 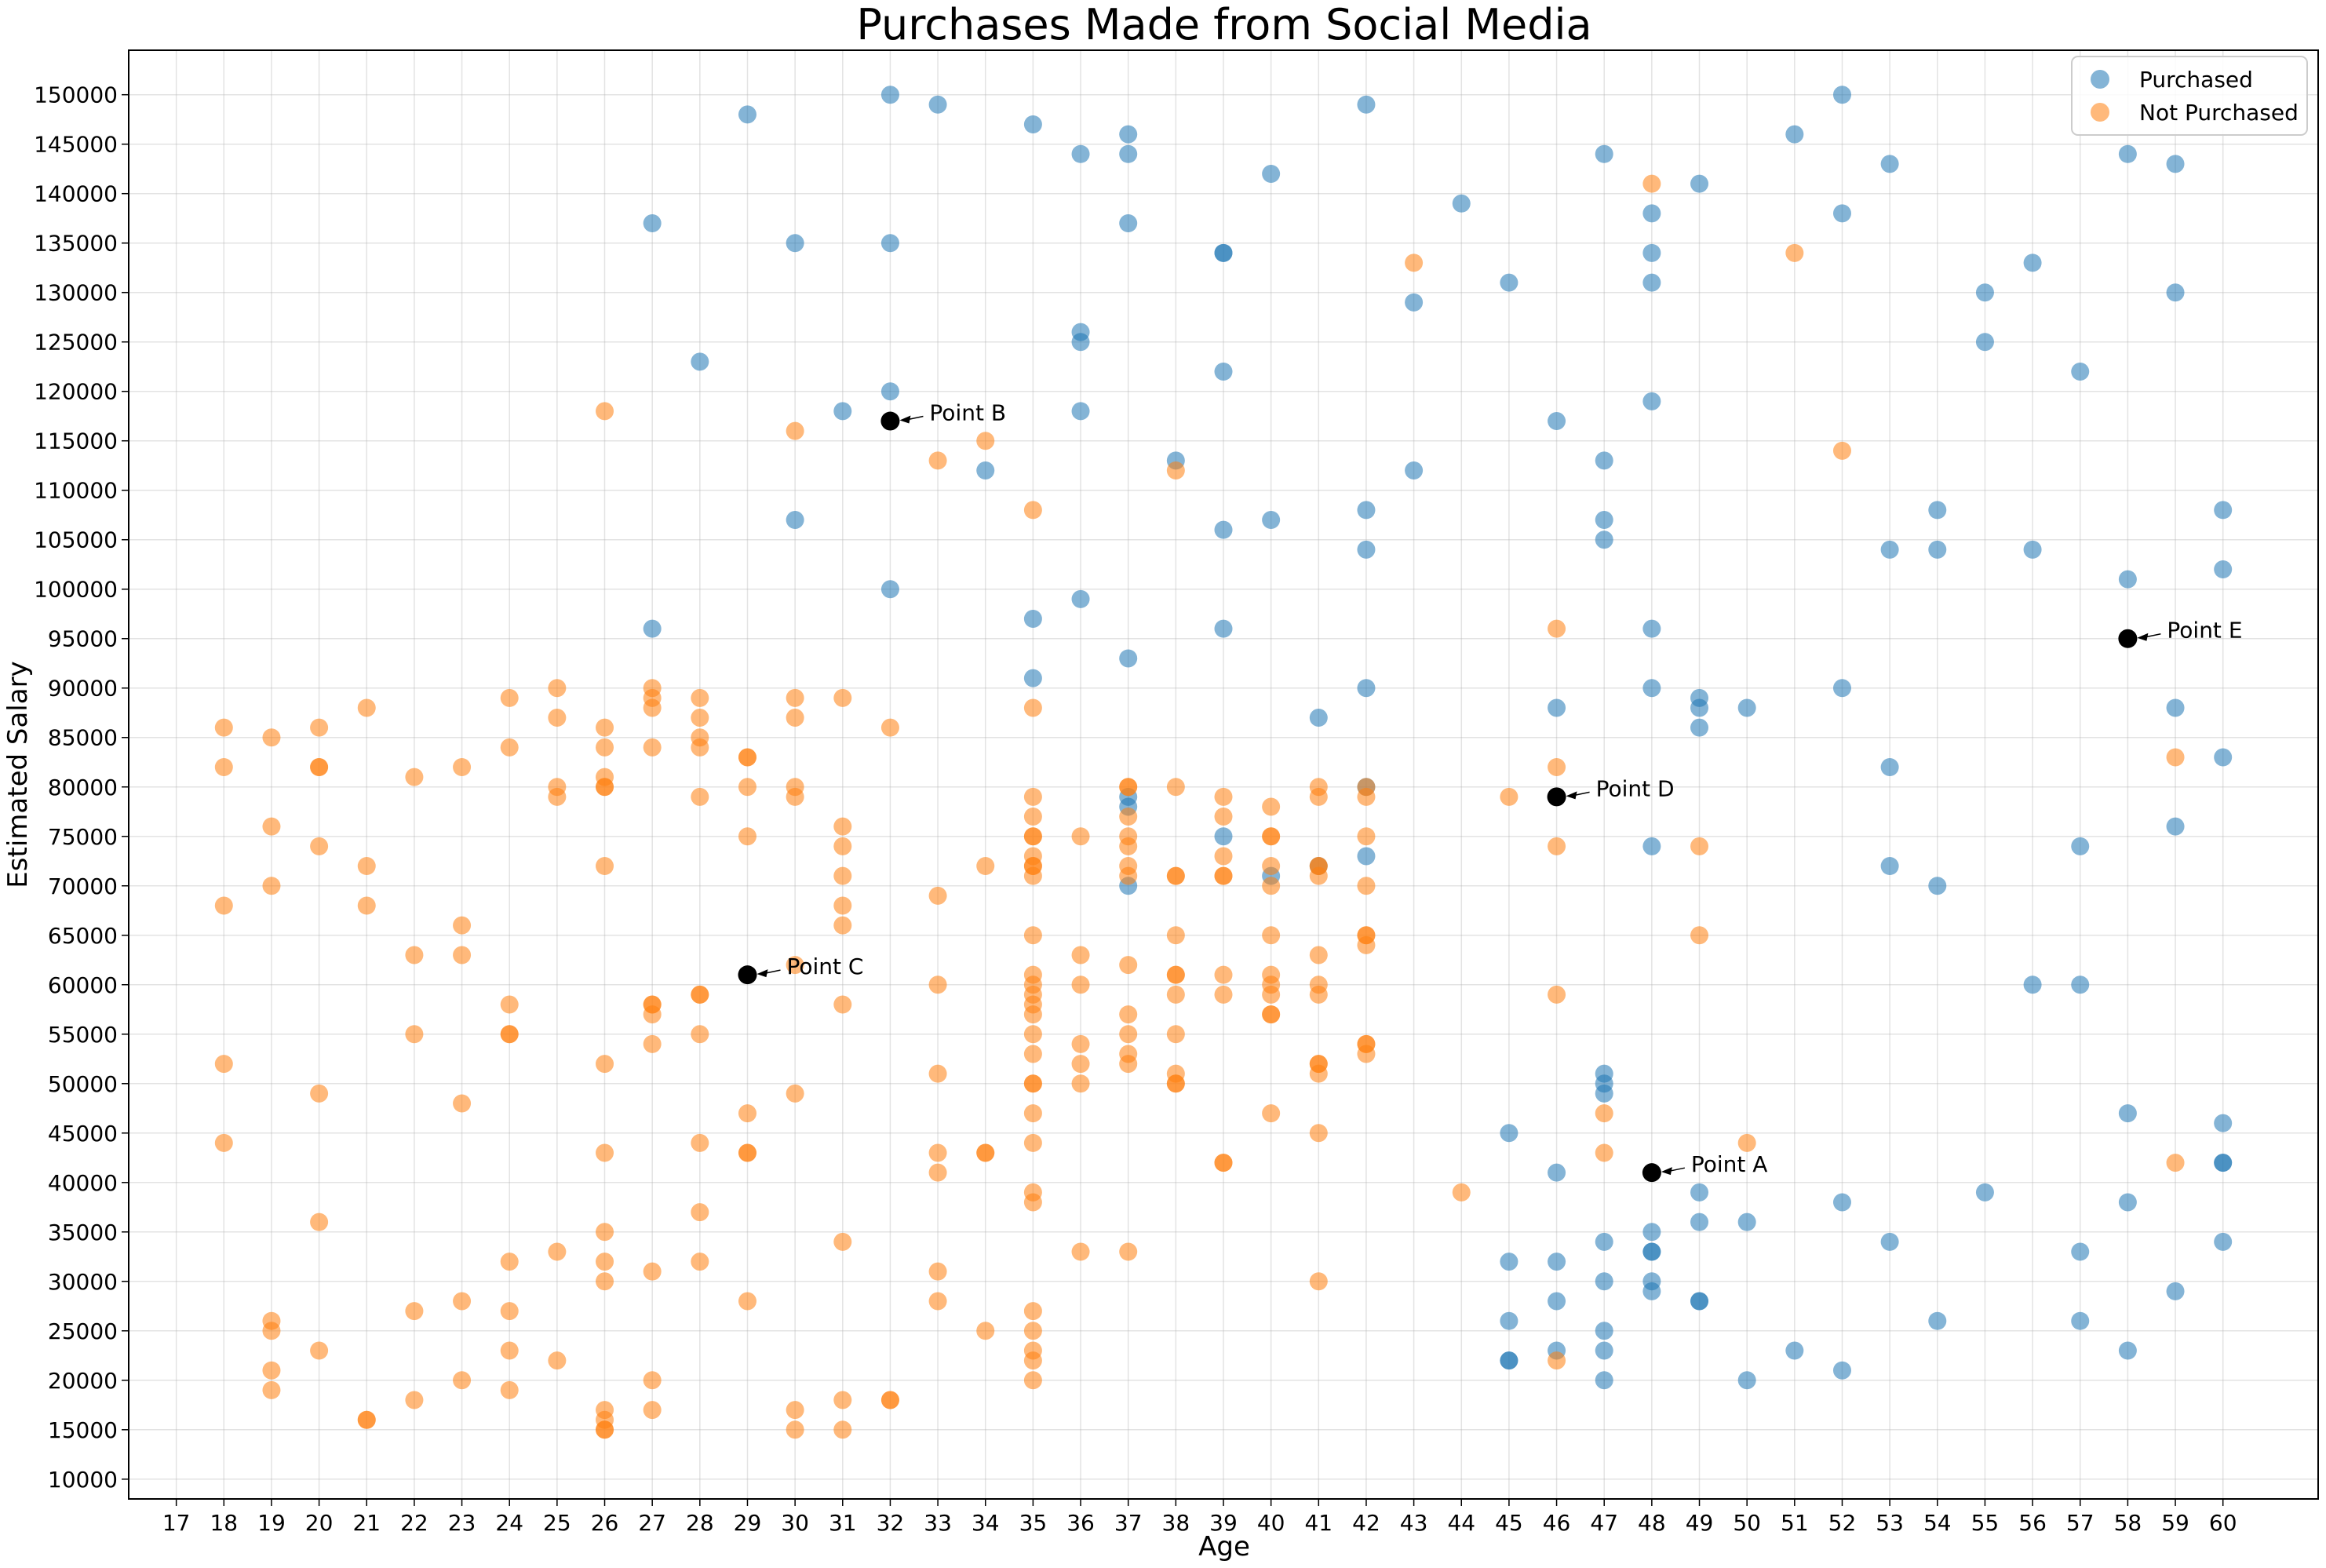 I want to click on x-tick-label: 49, so click(x=1700, y=1523).